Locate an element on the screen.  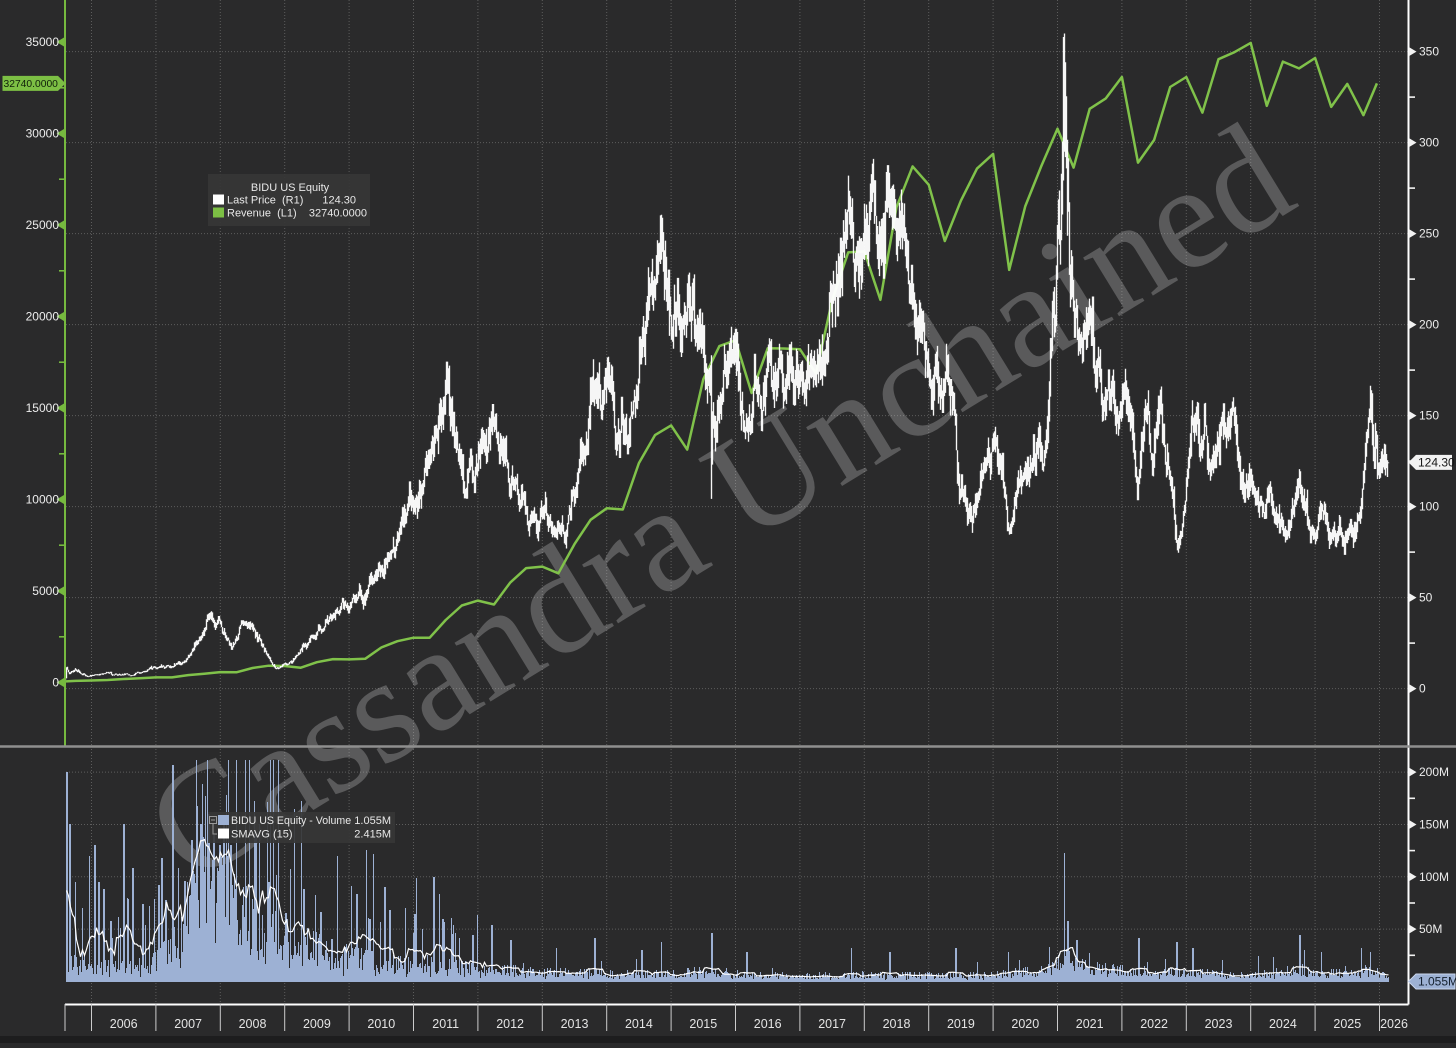
svg-text: 2023 is located at coordinates (1219, 1024).